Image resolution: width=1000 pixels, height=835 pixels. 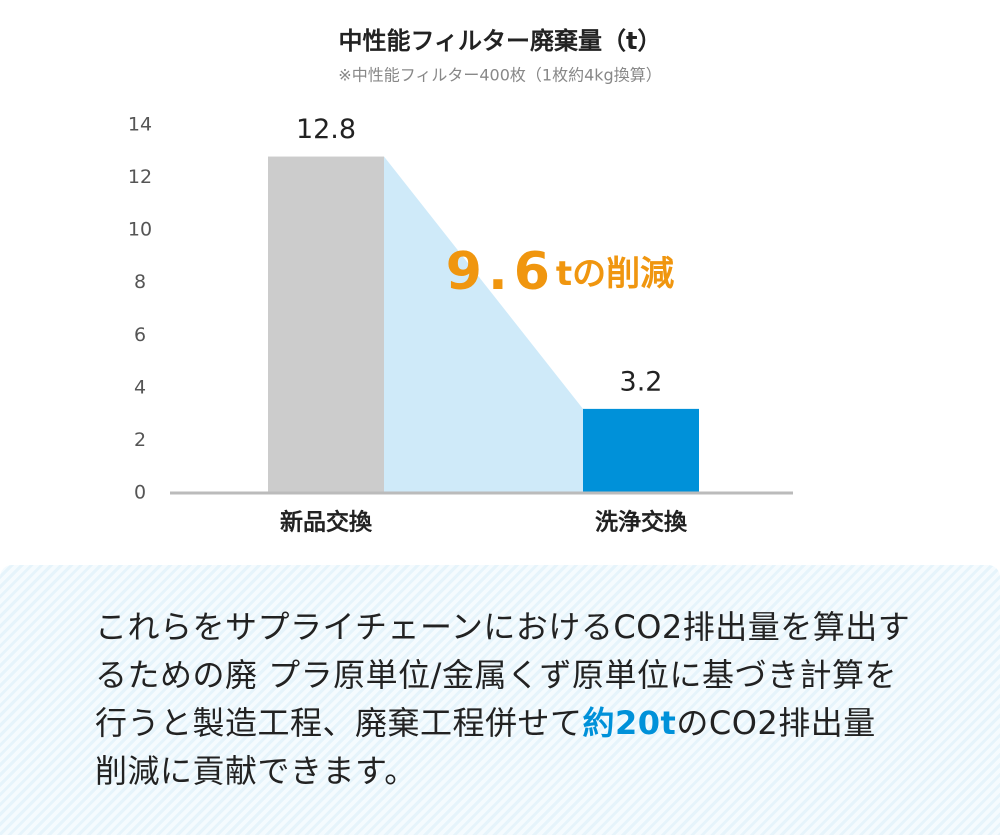 What do you see at coordinates (501, 272) in the screenshot?
I see `annotation-part: 9.6` at bounding box center [501, 272].